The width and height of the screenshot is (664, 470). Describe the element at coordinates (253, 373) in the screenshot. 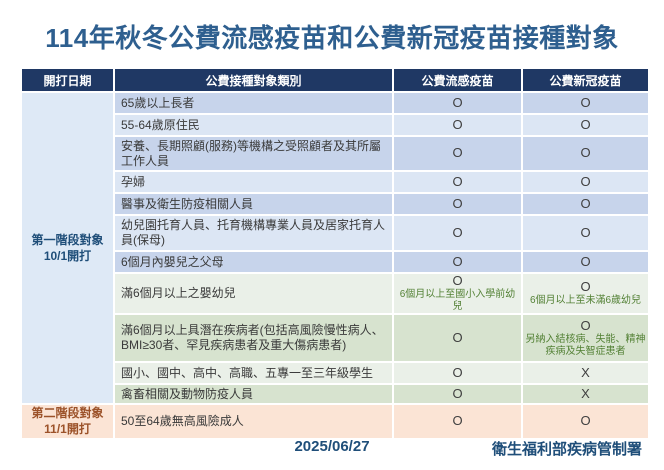

I see `category-cell: 國小、國中、高中、高職、五專一至三年級學生` at that location.